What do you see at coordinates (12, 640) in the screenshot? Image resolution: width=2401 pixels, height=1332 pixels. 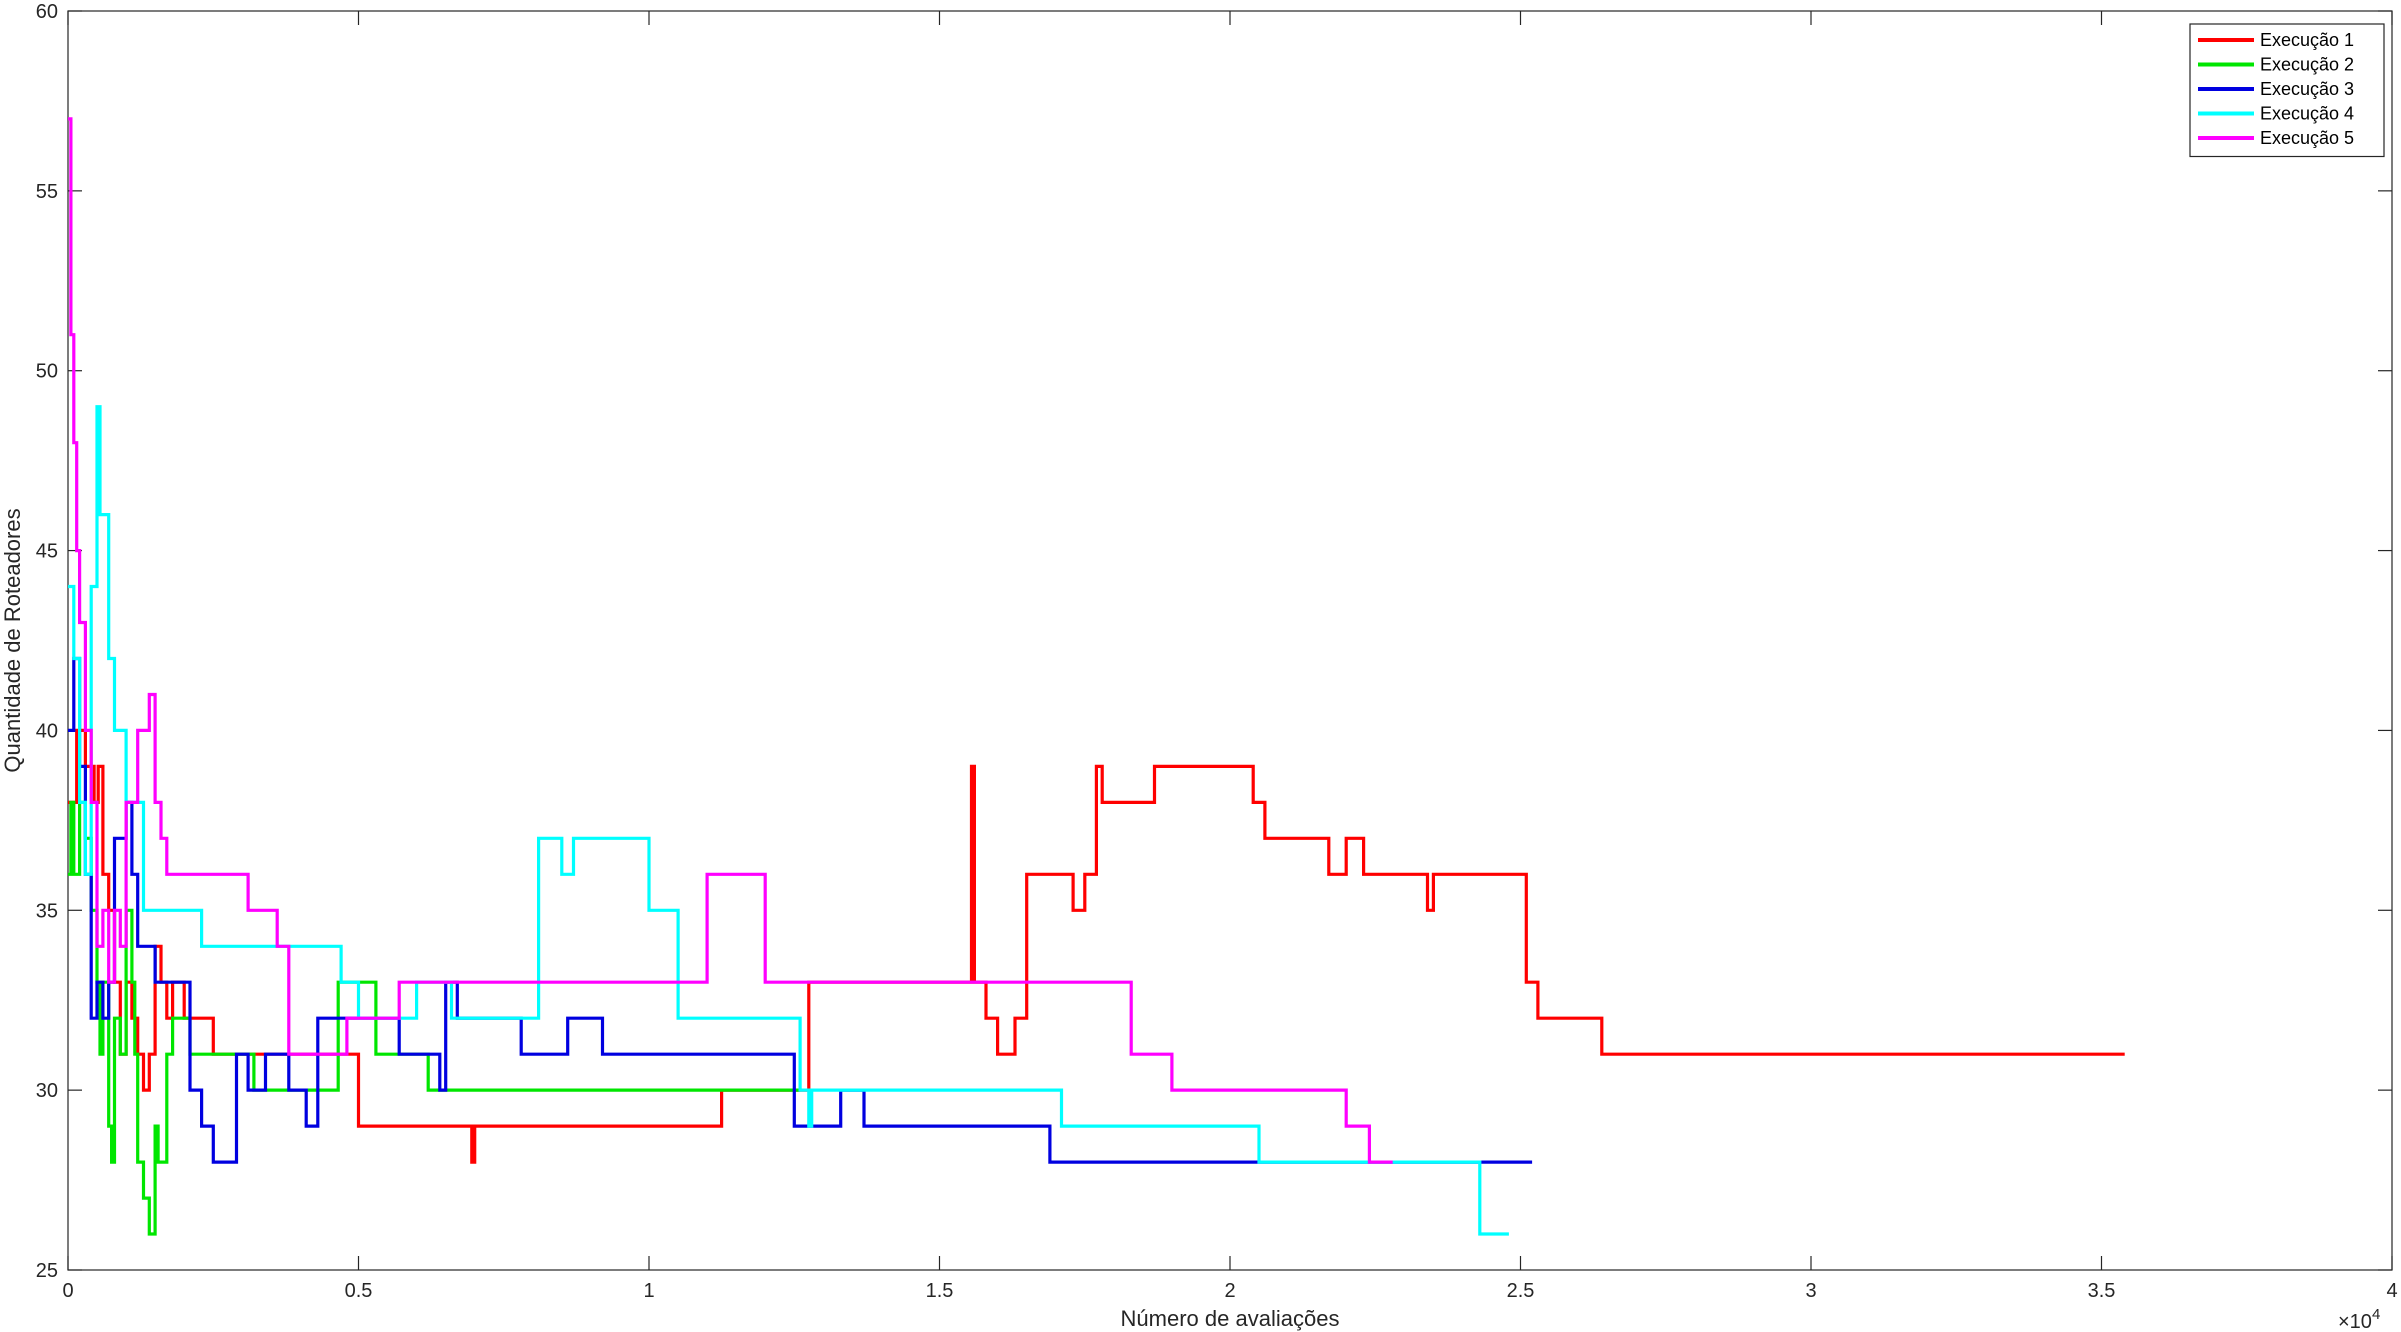 I see `y-axis-label: Quantidade de Roteadores` at bounding box center [12, 640].